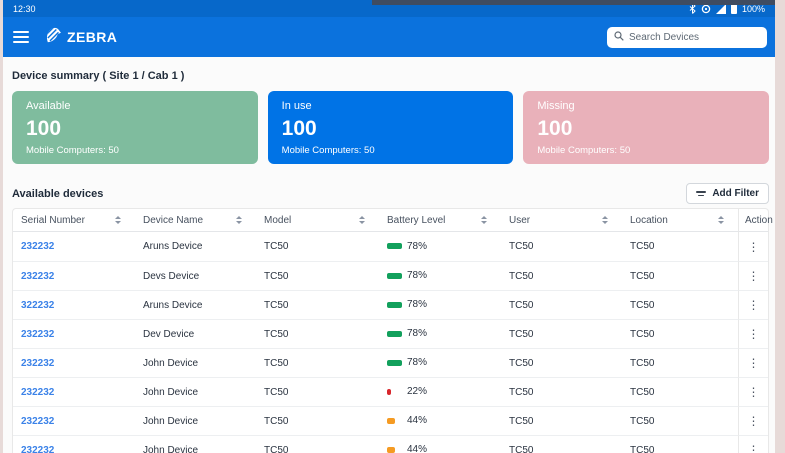 Image resolution: width=785 pixels, height=453 pixels. What do you see at coordinates (695, 37) in the screenshot?
I see `search-input` at bounding box center [695, 37].